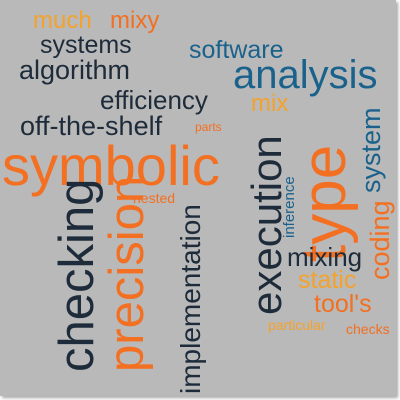 The height and width of the screenshot is (400, 400). I want to click on word-mixy: mixy, so click(135, 20).